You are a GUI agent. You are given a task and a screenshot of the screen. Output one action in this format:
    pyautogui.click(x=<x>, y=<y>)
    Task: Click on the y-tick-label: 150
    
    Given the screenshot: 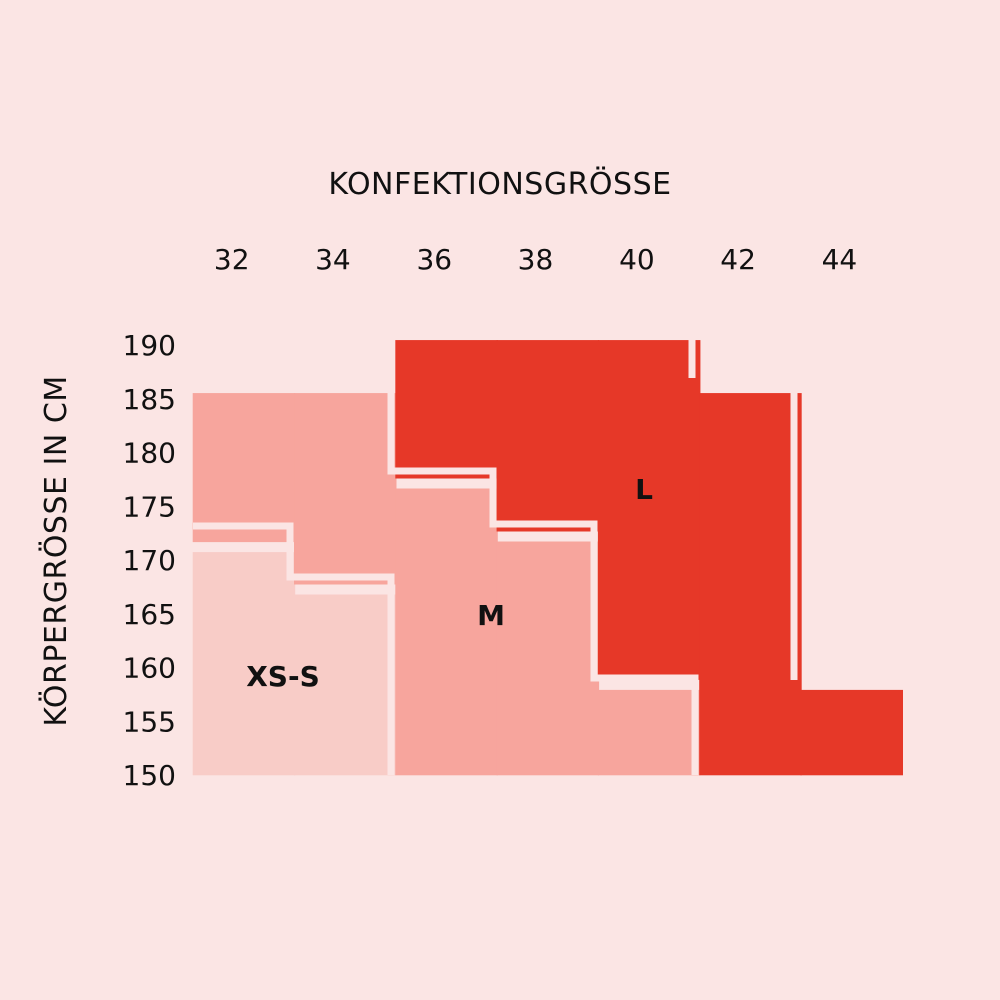 What is the action you would take?
    pyautogui.click(x=149, y=775)
    